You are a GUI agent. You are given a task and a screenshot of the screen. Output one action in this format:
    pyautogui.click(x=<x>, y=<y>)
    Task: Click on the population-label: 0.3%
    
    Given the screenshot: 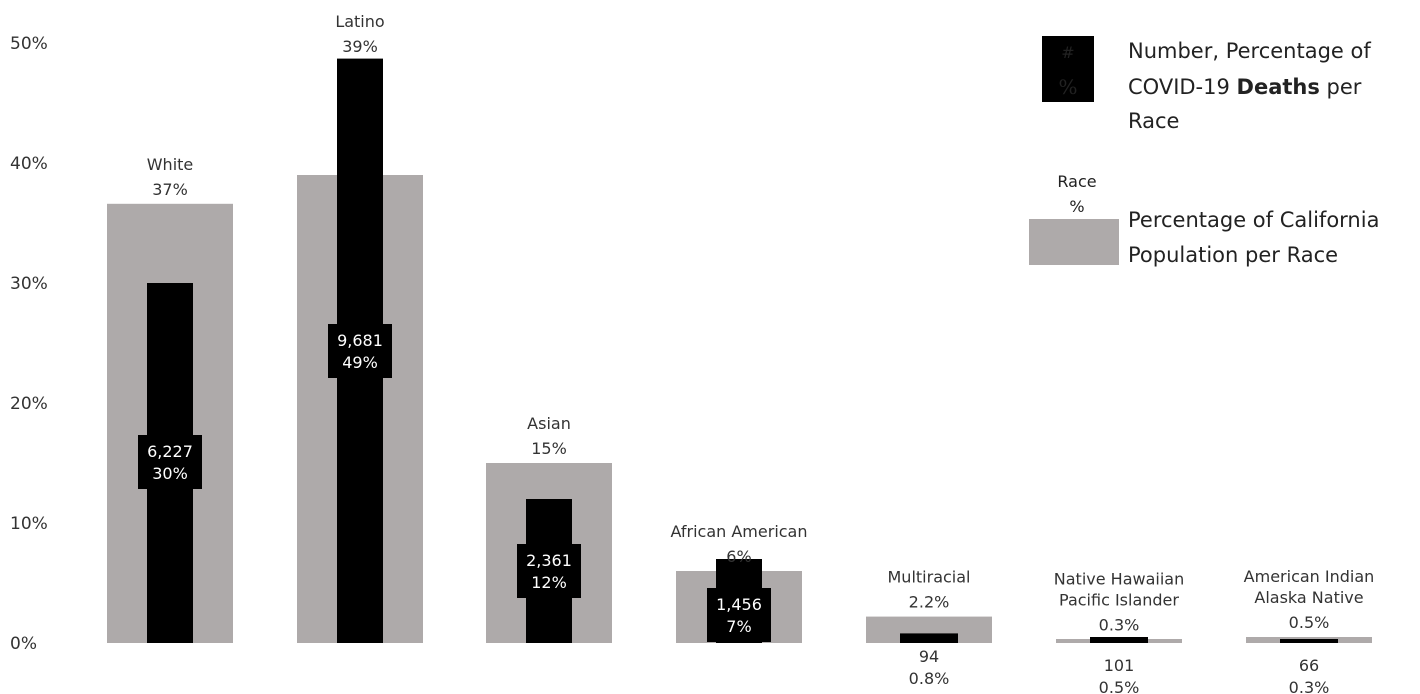 What is the action you would take?
    pyautogui.click(x=1119, y=624)
    